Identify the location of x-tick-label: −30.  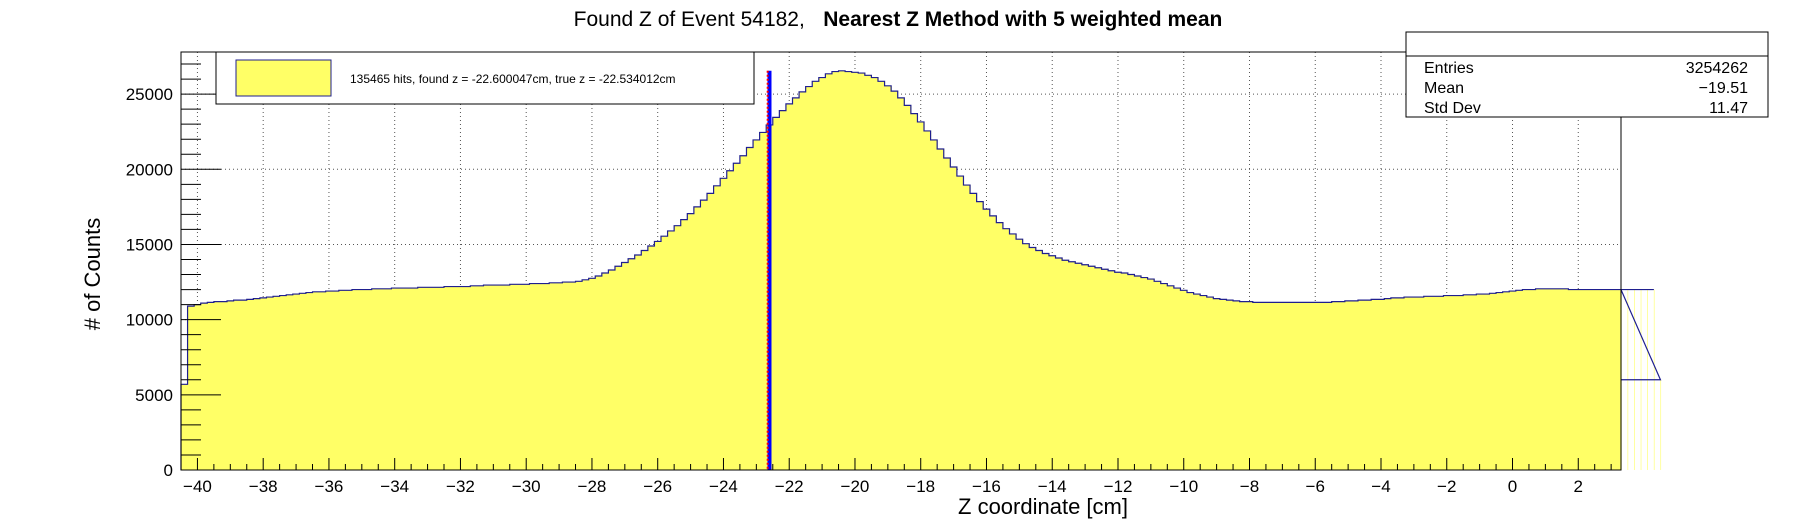
(526, 486).